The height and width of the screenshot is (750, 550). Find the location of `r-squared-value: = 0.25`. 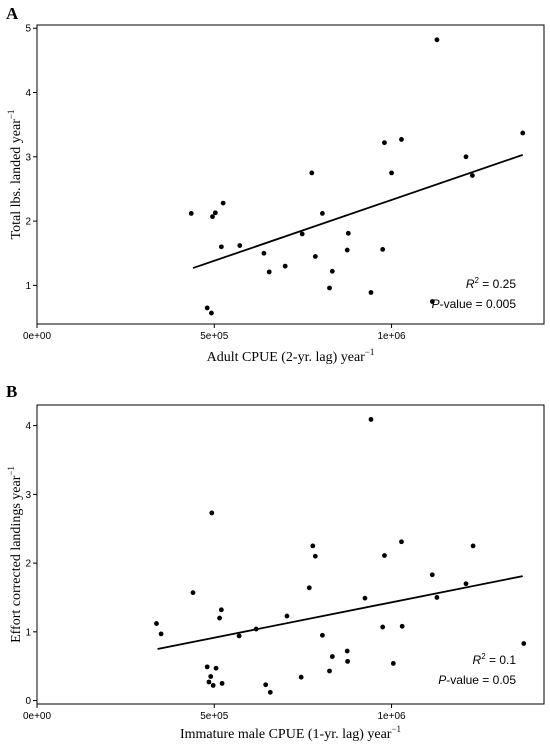

r-squared-value: = 0.25 is located at coordinates (497, 284).